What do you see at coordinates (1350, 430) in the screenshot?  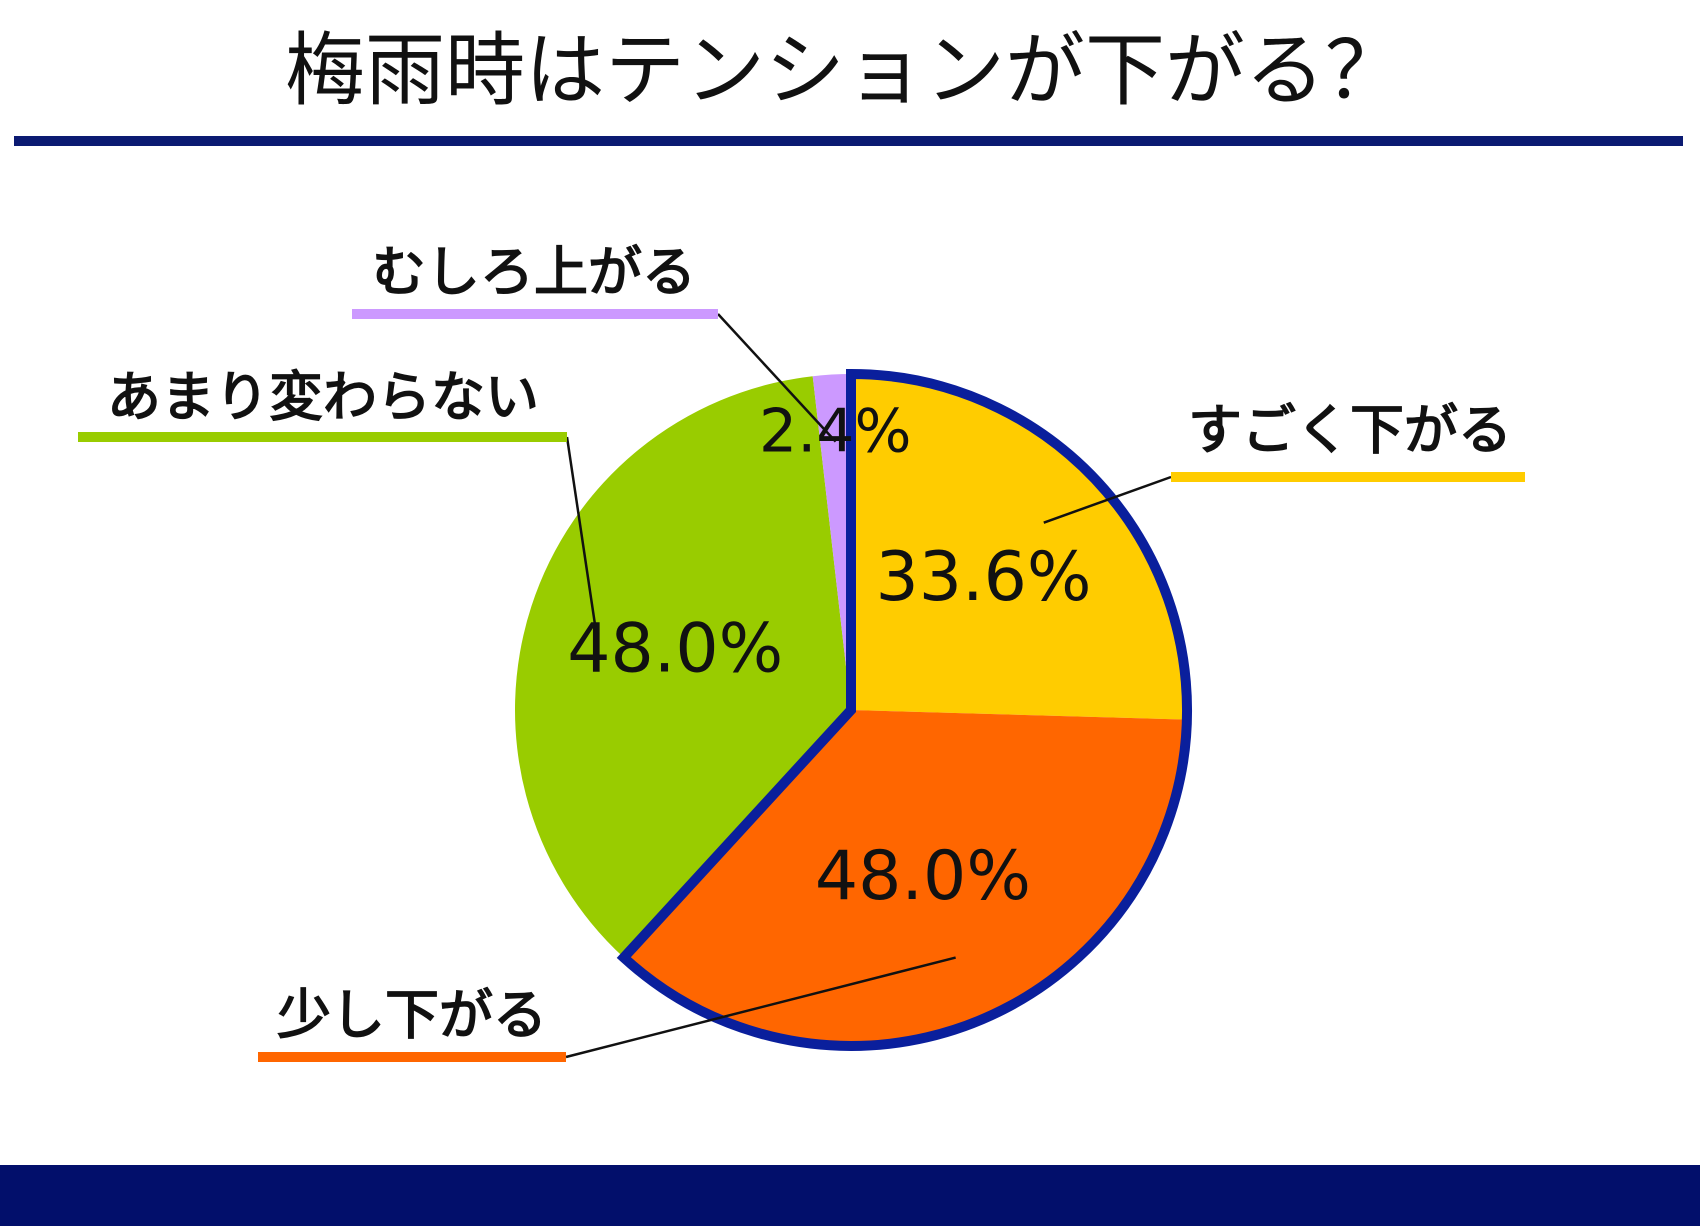 I see `category-label: すごく下がる` at bounding box center [1350, 430].